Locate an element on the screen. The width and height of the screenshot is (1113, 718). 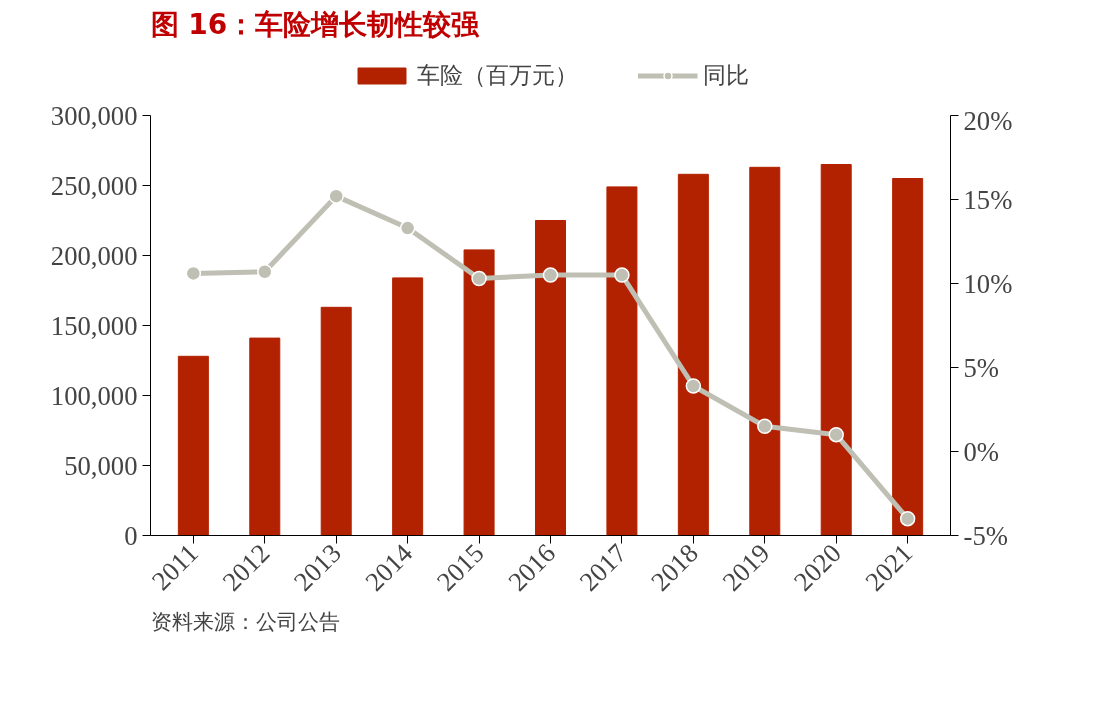
y-tick-label: 100,000 is located at coordinates (94, 395).